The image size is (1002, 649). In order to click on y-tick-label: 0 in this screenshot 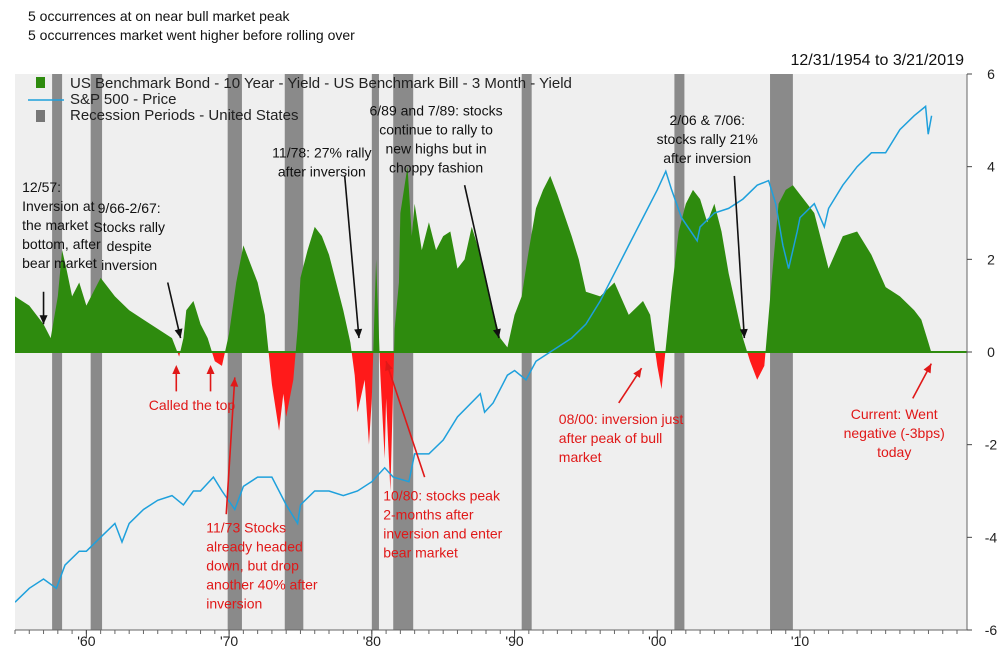, I will do `click(991, 352)`.